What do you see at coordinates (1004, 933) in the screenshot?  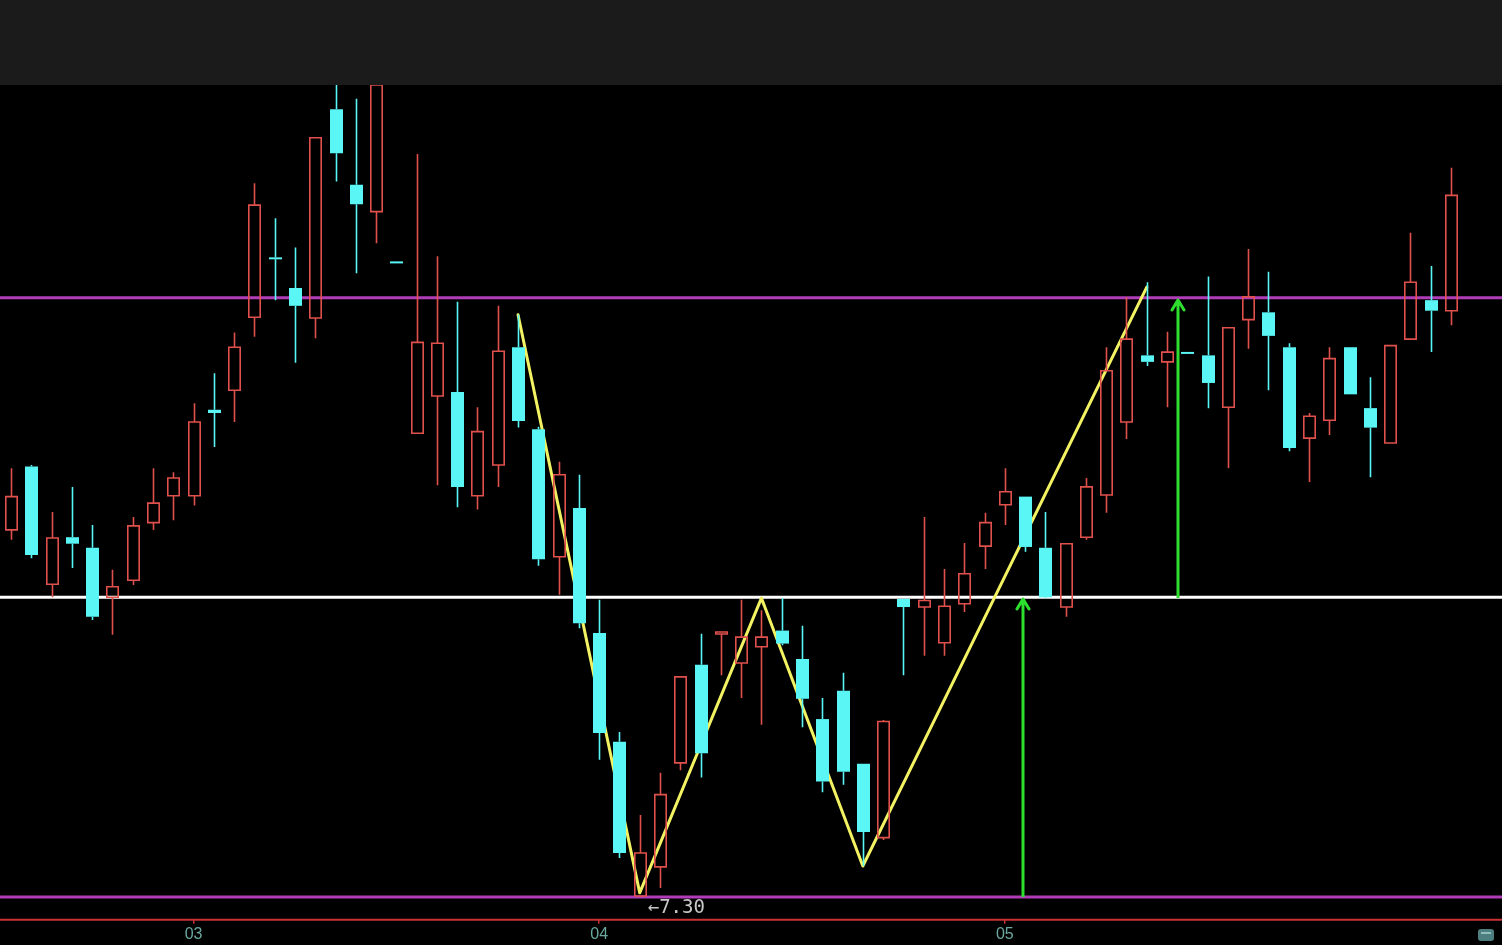 I see `x-tick-label: 05` at bounding box center [1004, 933].